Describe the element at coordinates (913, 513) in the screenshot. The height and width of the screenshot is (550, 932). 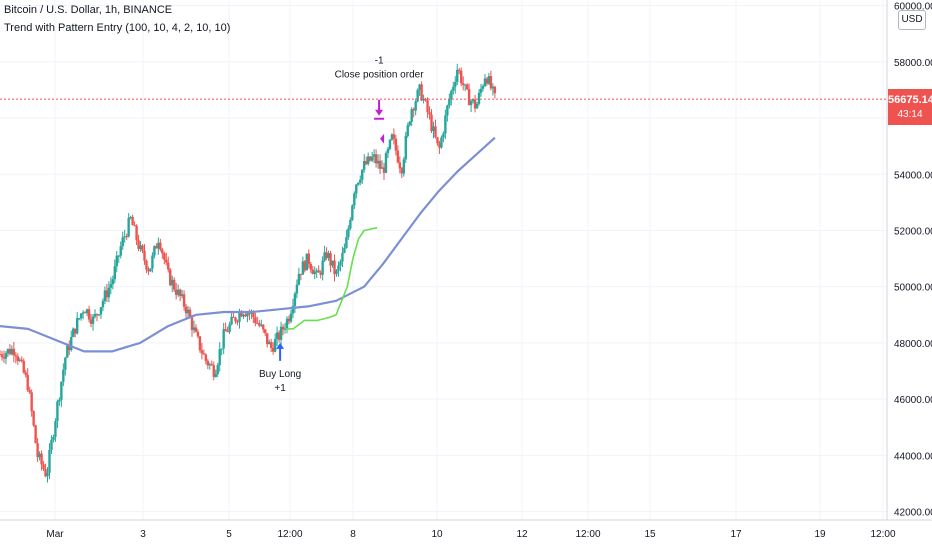
I see `y-tick-label: 42000.00` at that location.